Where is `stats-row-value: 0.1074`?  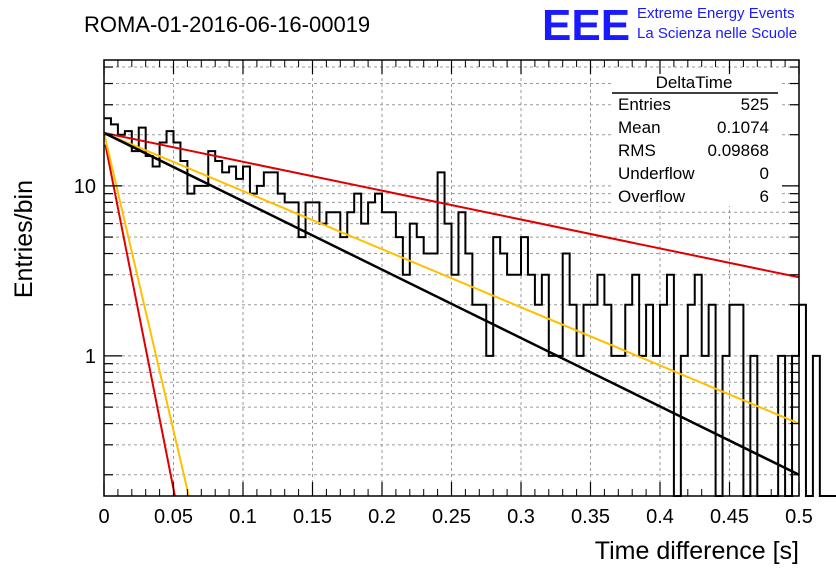 stats-row-value: 0.1074 is located at coordinates (743, 127).